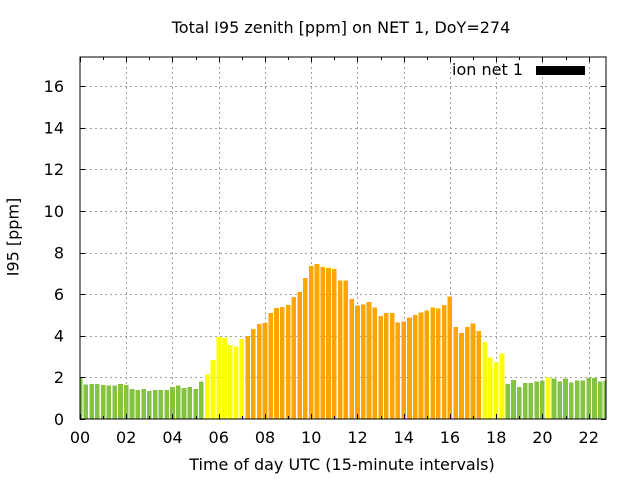  Describe the element at coordinates (341, 27) in the screenshot. I see `chart-title: Total I95 zenith [ppm] on NET 1, DoY=274` at that location.